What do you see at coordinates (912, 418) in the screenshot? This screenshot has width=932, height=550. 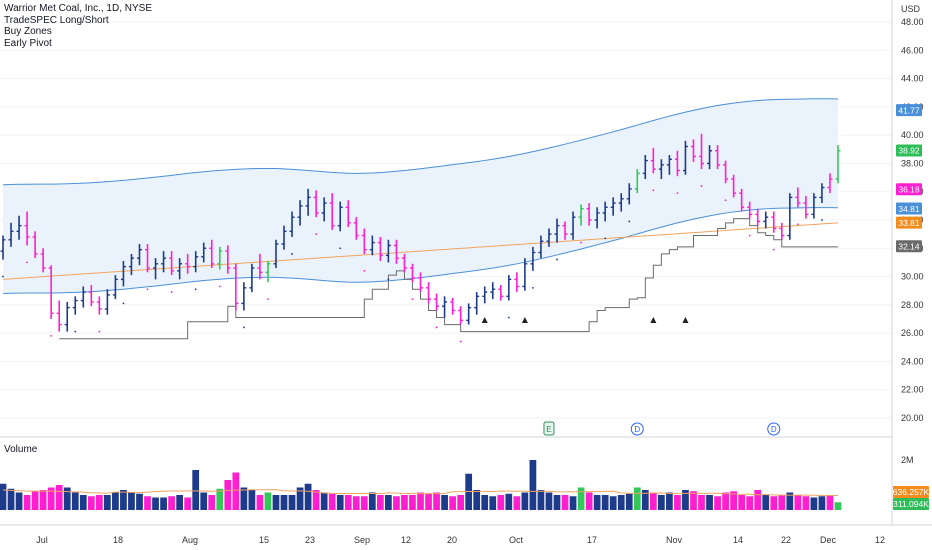 I see `y-tick-label: 20.00` at bounding box center [912, 418].